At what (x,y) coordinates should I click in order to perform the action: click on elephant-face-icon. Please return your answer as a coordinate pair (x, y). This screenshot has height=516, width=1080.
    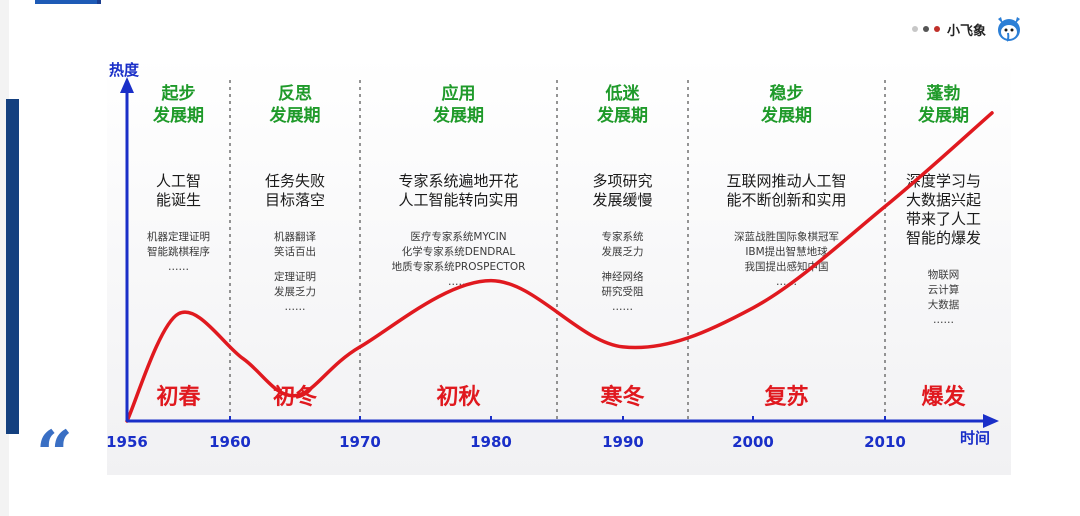
    Looking at the image, I should click on (1009, 32).